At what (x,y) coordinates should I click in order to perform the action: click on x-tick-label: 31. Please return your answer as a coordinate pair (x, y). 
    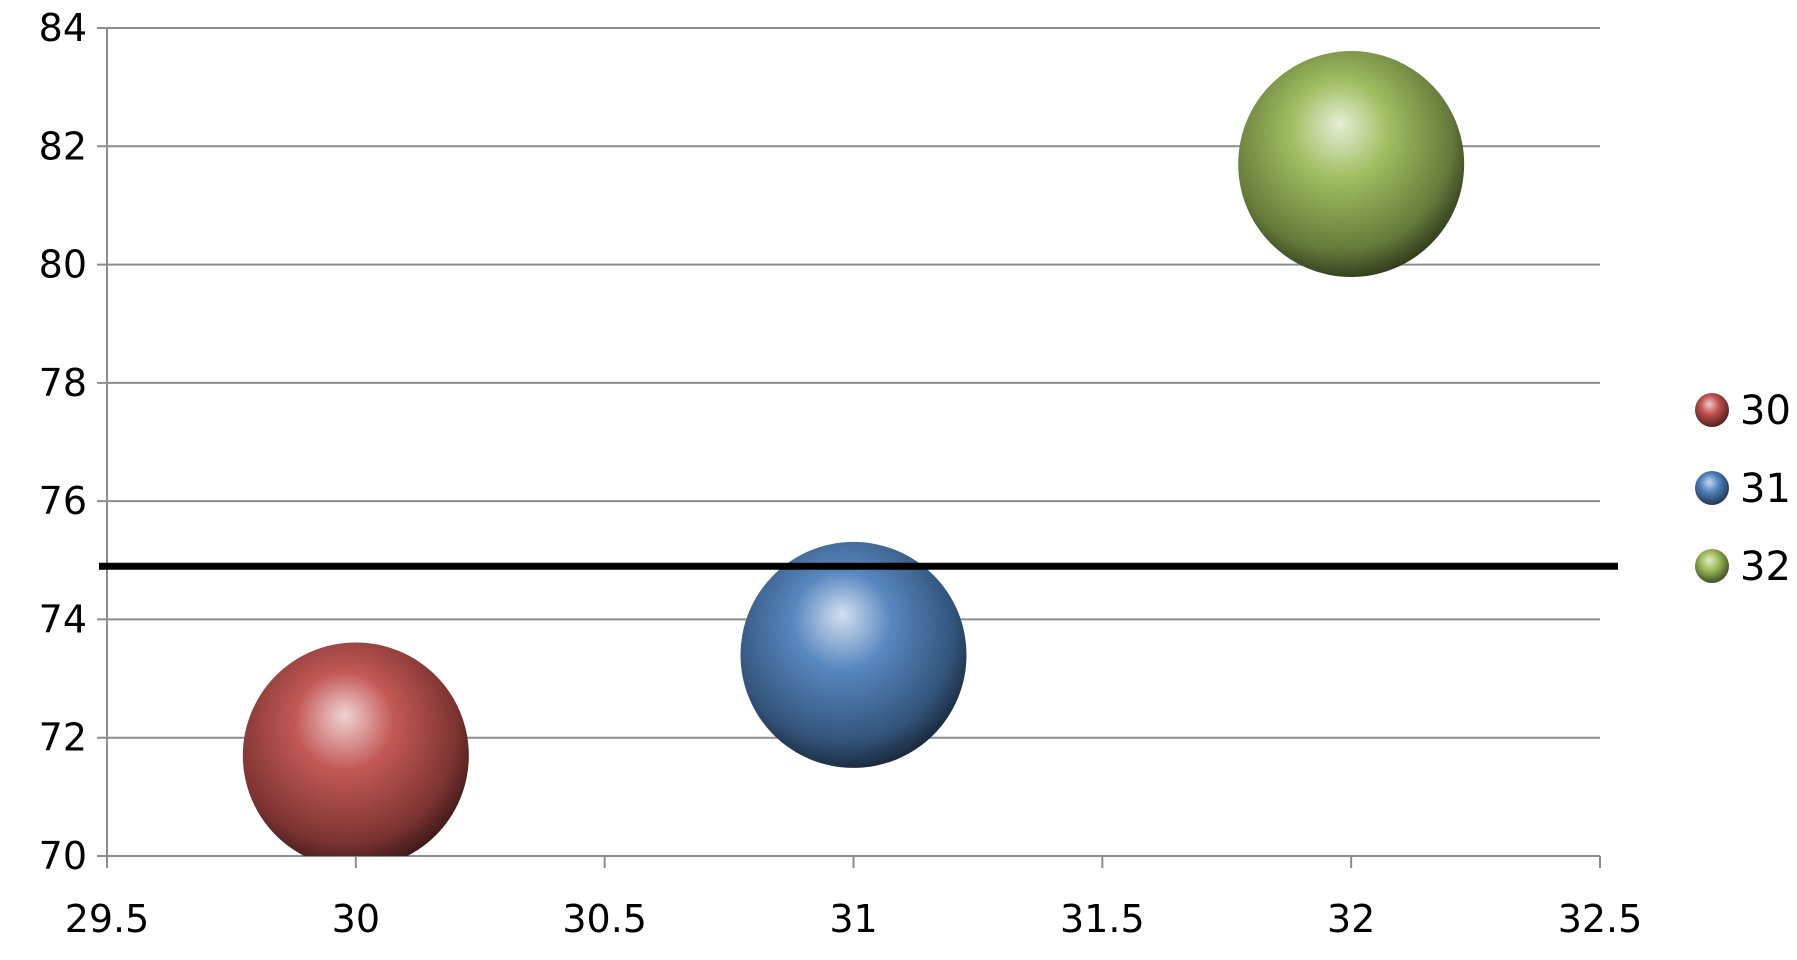
    Looking at the image, I should click on (853, 919).